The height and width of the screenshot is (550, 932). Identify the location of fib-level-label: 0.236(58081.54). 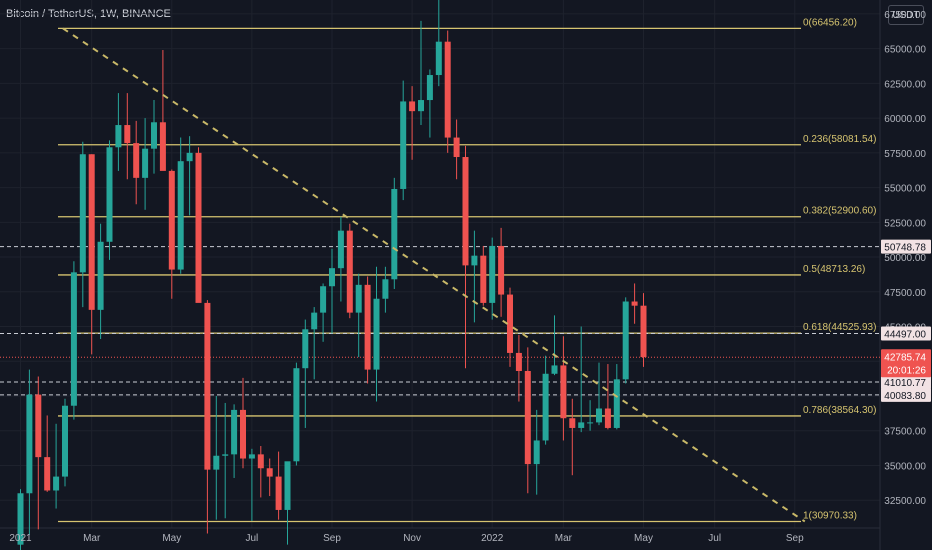
(839, 139).